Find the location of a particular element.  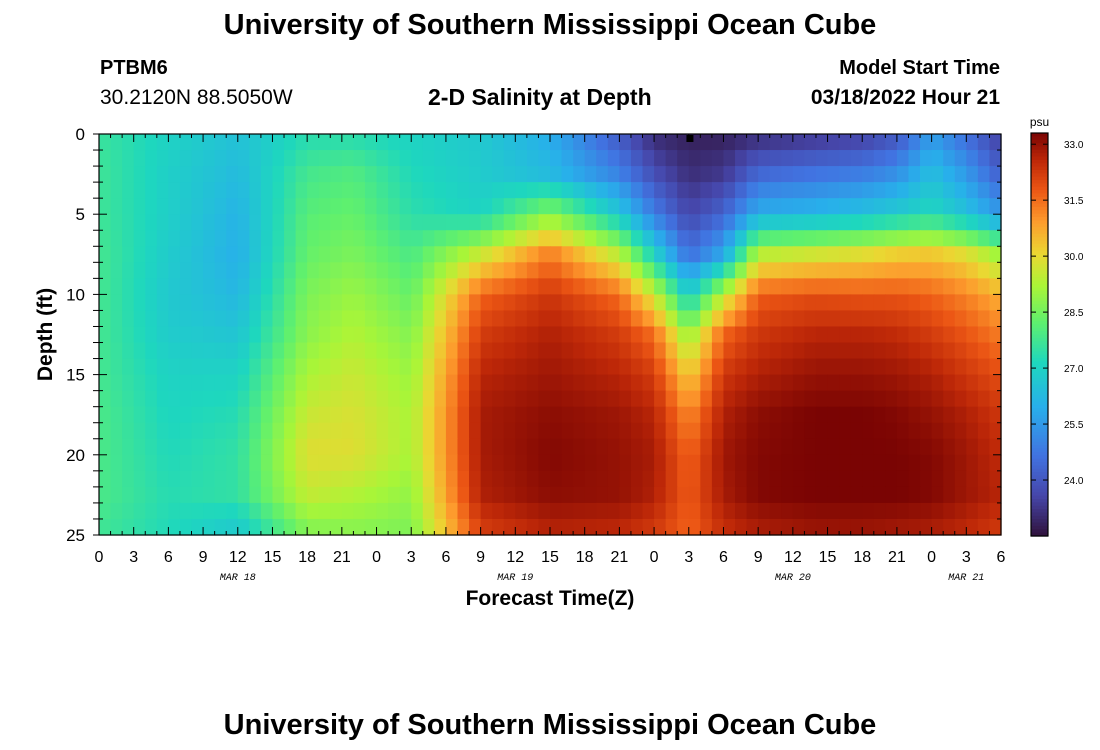

y-axis-title: Depth (ft) is located at coordinates (45, 334).